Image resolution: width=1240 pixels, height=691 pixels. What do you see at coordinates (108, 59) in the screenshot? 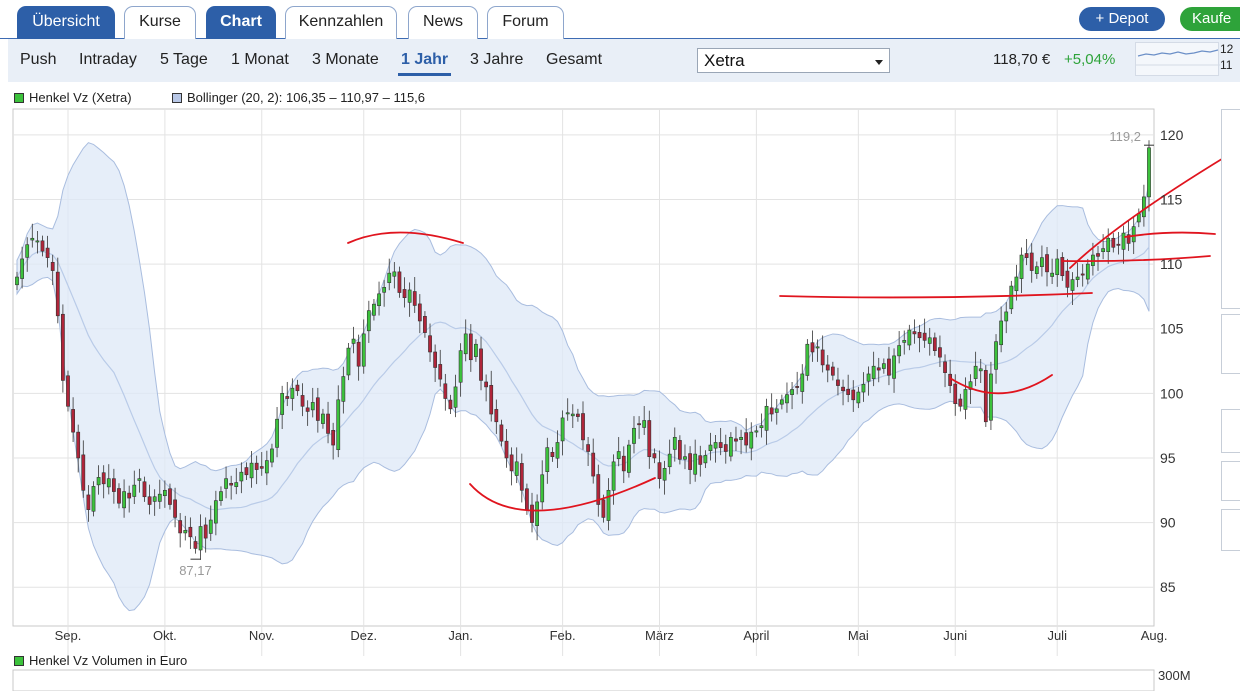
I see `period-intraday: Intraday` at bounding box center [108, 59].